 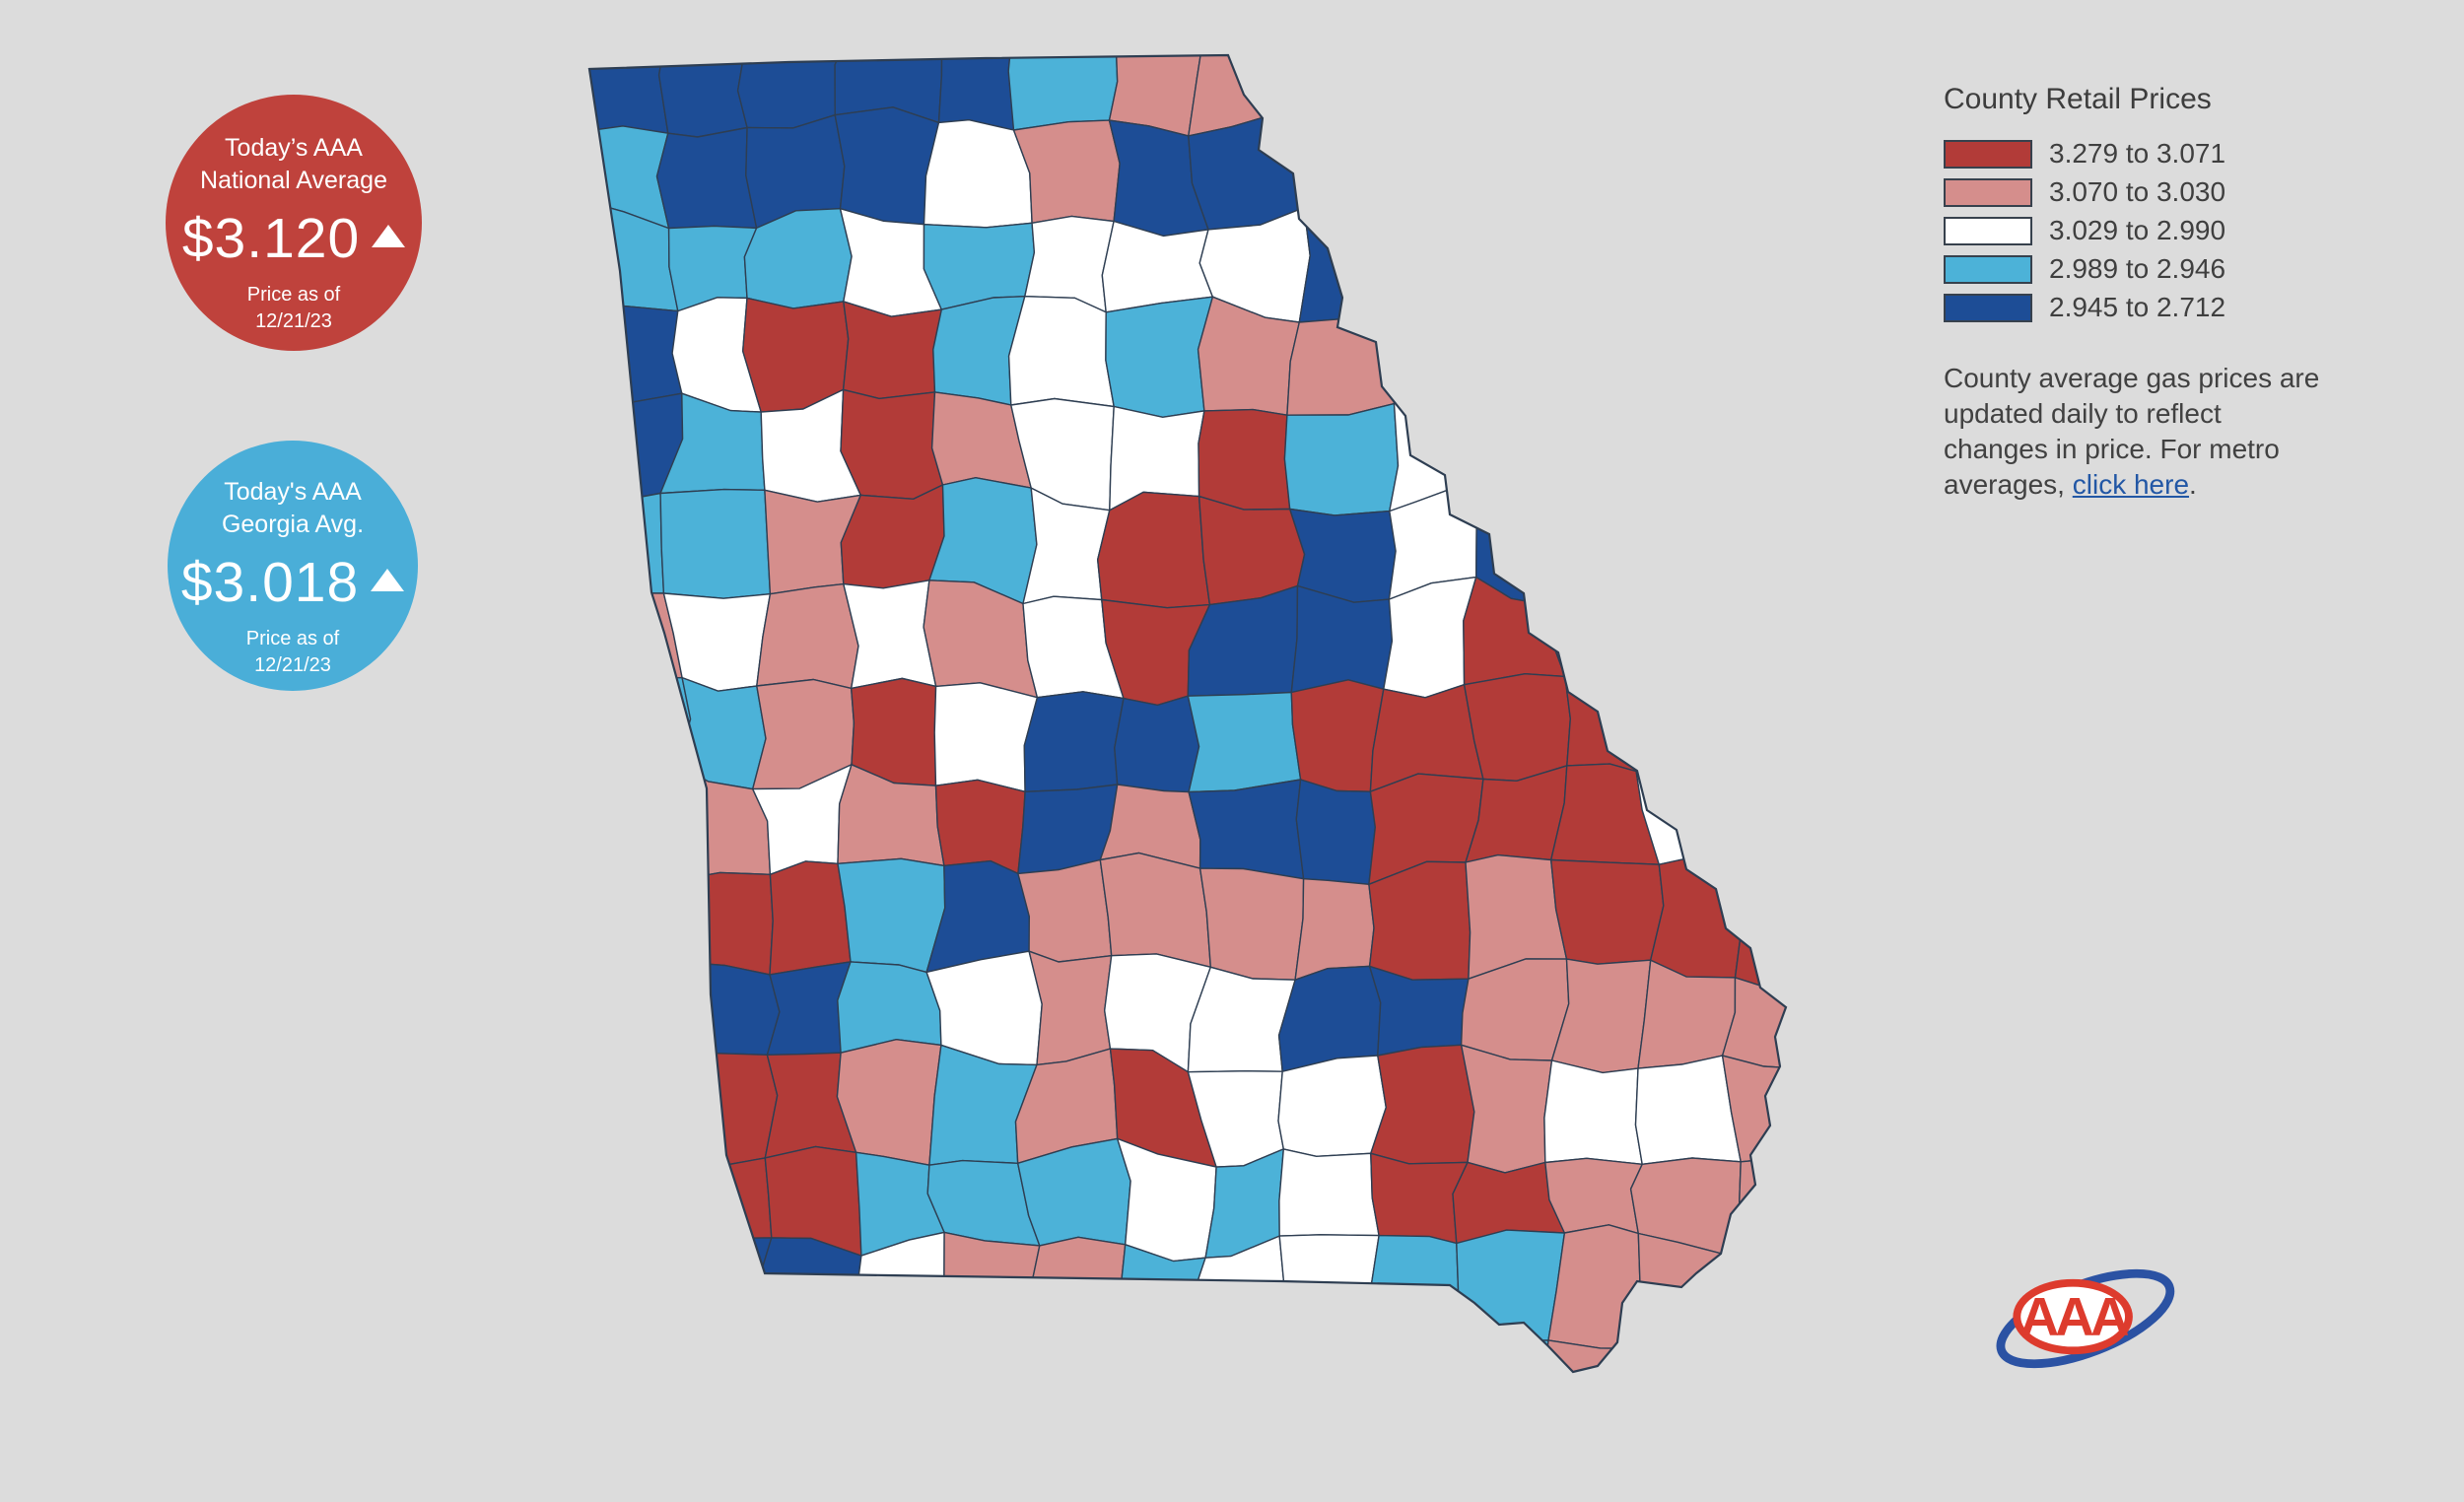 I want to click on metro-averages-link: click here, so click(x=2131, y=484).